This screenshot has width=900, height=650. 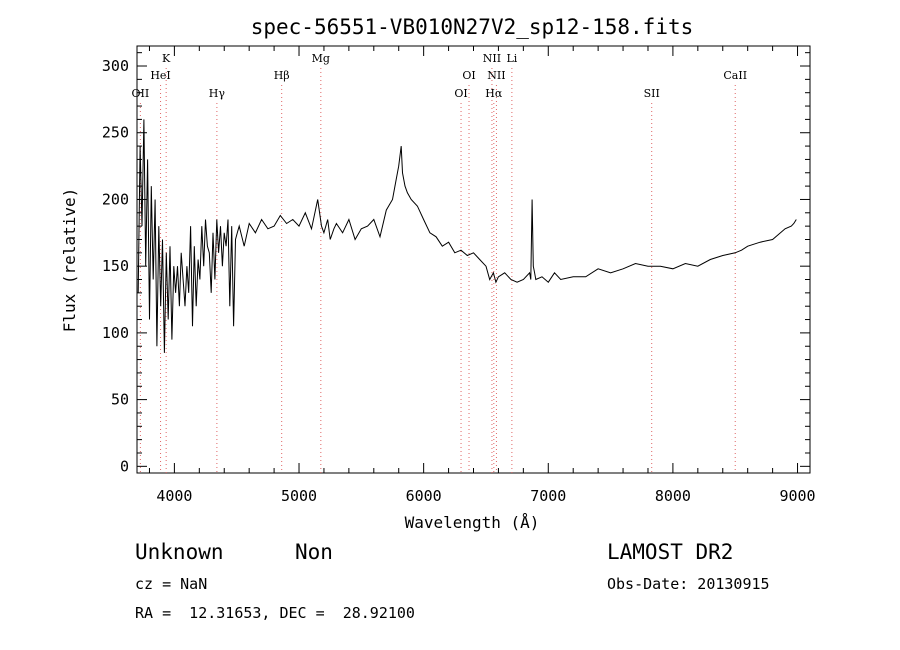 What do you see at coordinates (670, 552) in the screenshot?
I see `survey-label: LAMOST DR2` at bounding box center [670, 552].